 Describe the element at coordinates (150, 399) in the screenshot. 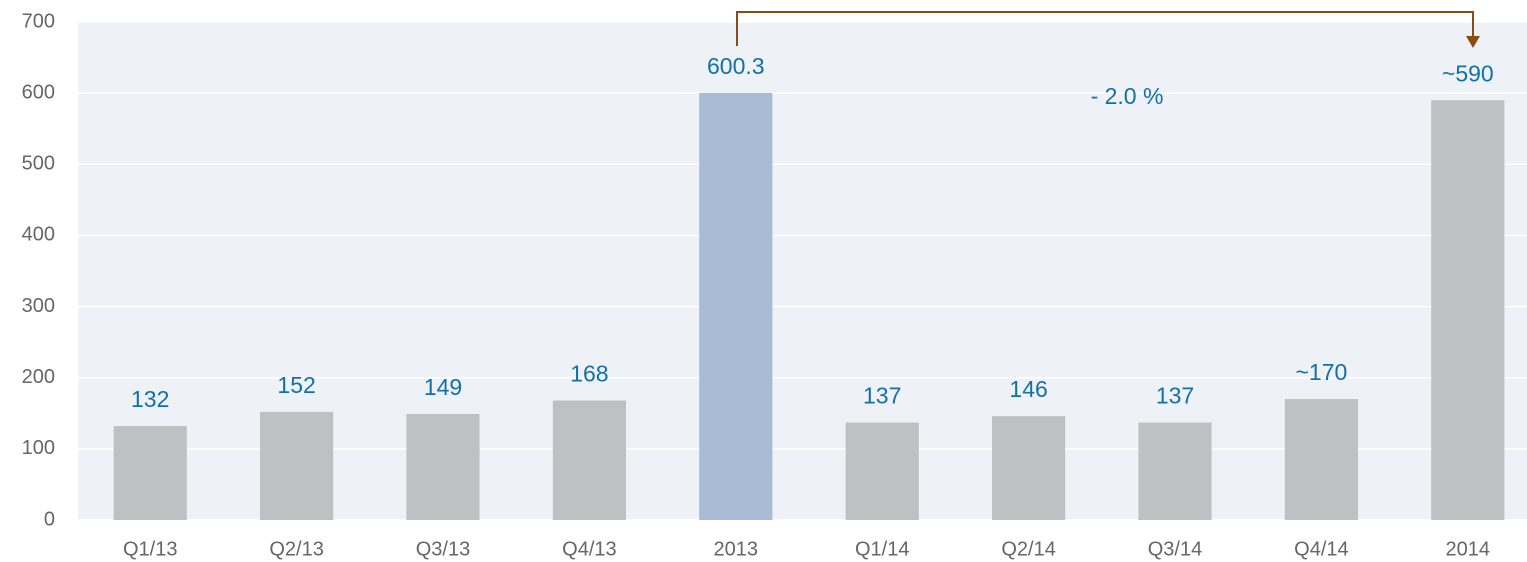

I see `value-label: 132` at that location.